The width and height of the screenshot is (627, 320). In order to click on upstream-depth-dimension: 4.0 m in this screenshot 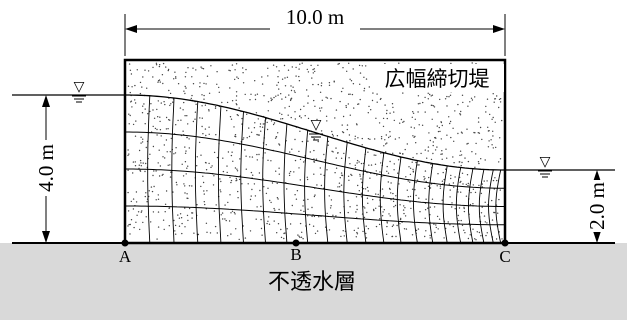, I will do `click(46, 169)`.